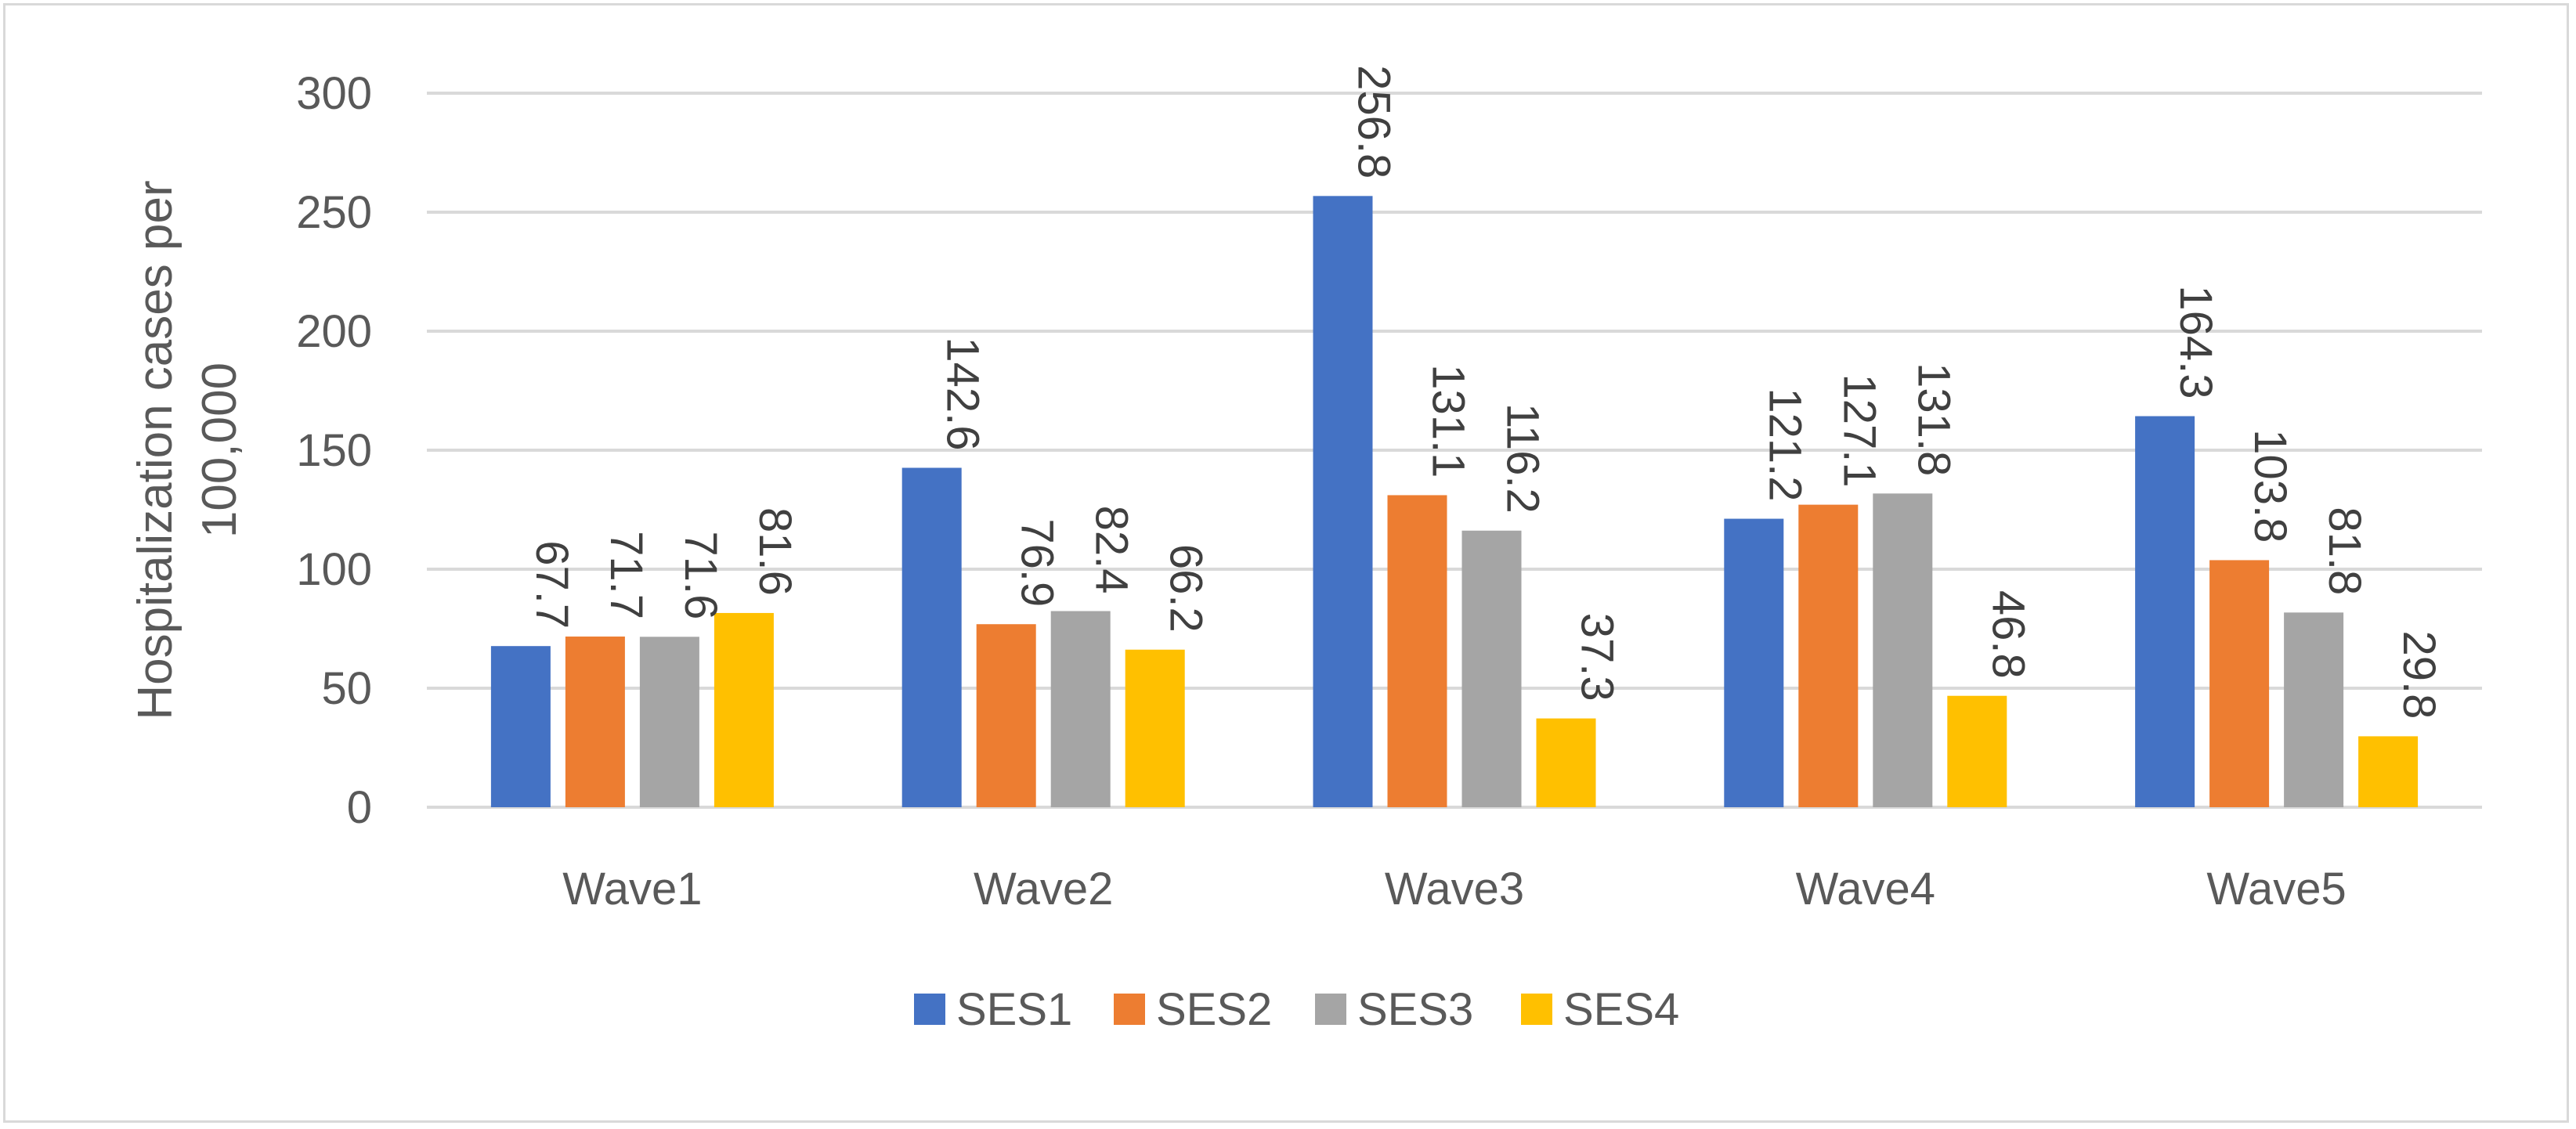 The width and height of the screenshot is (2576, 1129). What do you see at coordinates (1865, 889) in the screenshot?
I see `x-category-label: Wave4` at bounding box center [1865, 889].